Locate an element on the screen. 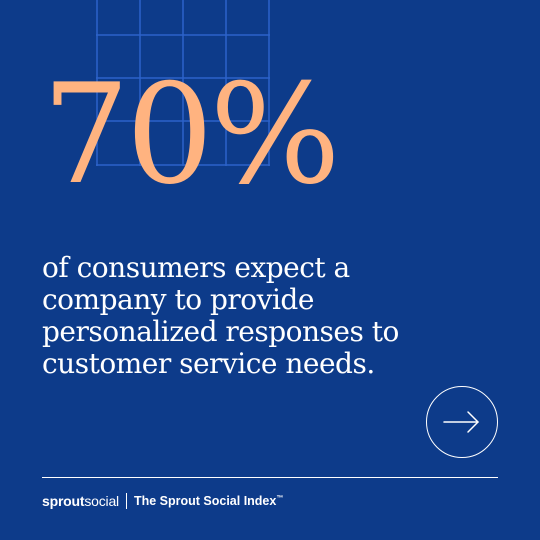  sprout-social-logo: sproutsocial is located at coordinates (80, 501).